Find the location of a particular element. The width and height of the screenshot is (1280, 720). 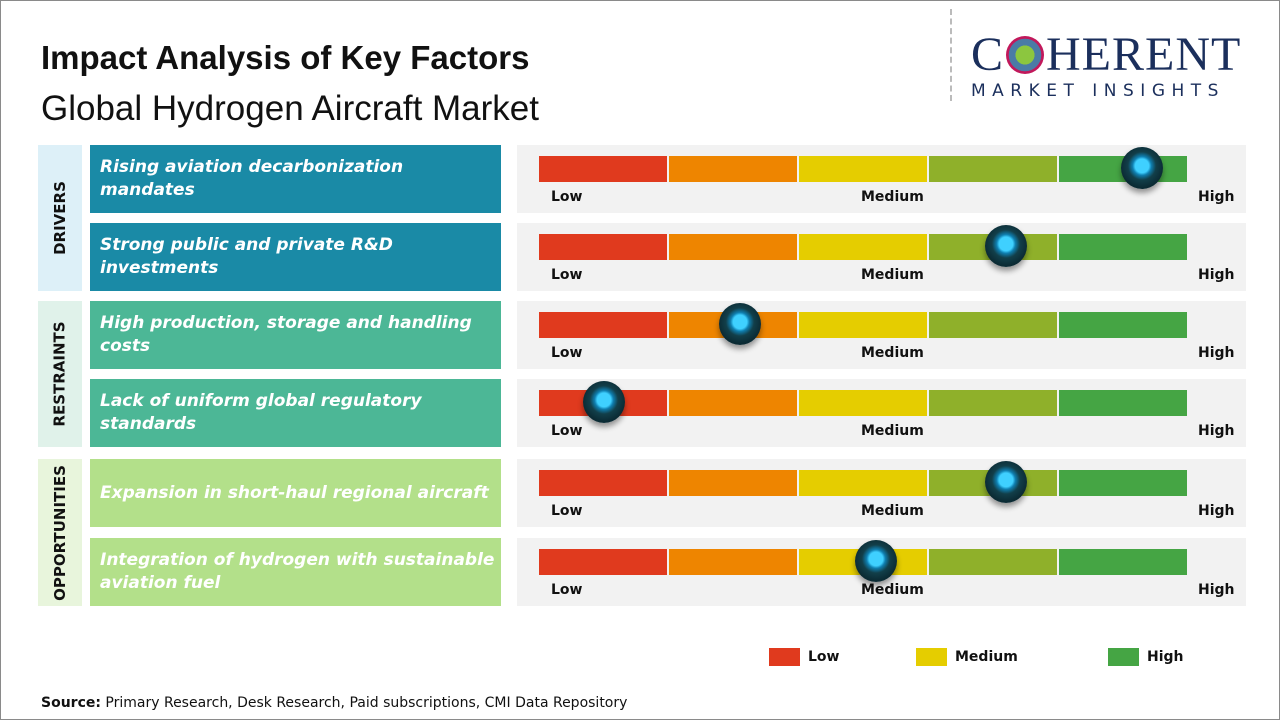

globe-dots-icon is located at coordinates (1025, 55).